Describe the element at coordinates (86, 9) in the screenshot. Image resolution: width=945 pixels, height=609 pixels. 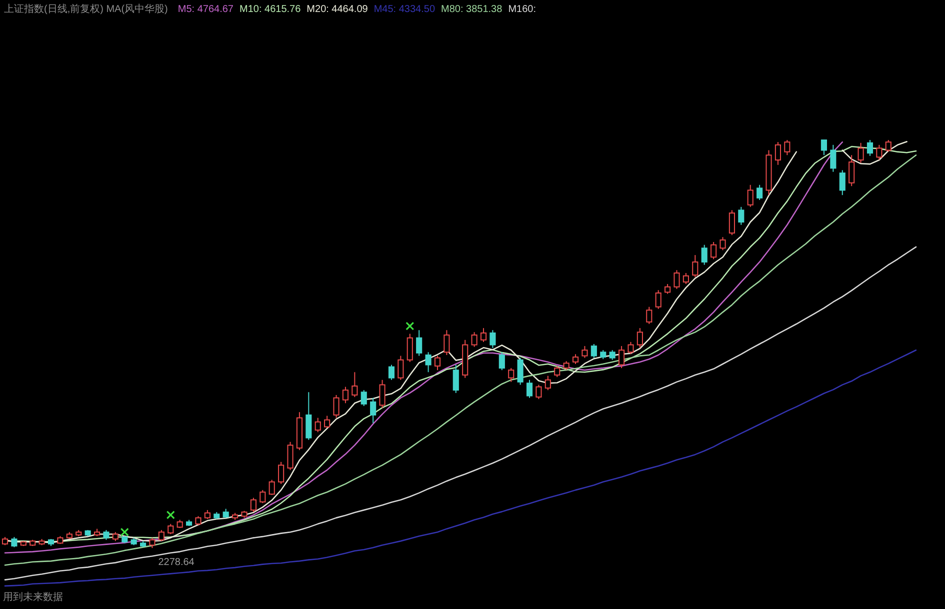
I see `chart-title: 上证指数(日线,前复权) MA(风中华股)` at that location.